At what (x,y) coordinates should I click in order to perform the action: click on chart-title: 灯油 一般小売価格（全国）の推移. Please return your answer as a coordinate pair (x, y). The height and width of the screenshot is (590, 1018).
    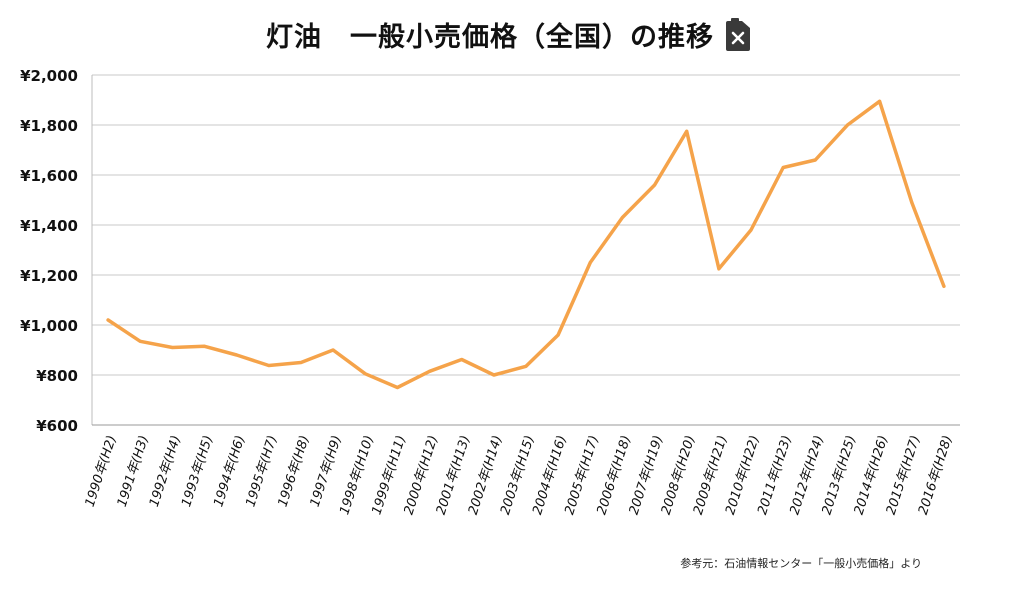
    Looking at the image, I should click on (490, 37).